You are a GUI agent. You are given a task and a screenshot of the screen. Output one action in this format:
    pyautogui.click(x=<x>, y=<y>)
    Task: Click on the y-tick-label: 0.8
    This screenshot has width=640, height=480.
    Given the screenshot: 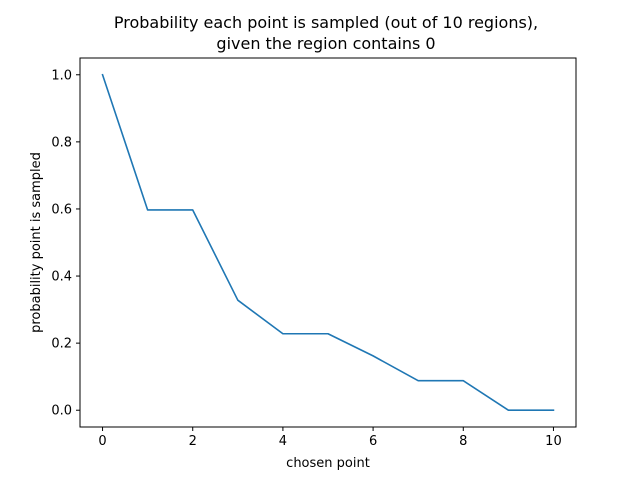 What is the action you would take?
    pyautogui.click(x=61, y=142)
    